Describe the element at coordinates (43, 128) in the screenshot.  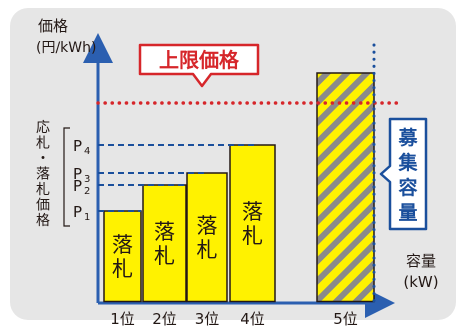
I see `svg-text: 応` at that location.